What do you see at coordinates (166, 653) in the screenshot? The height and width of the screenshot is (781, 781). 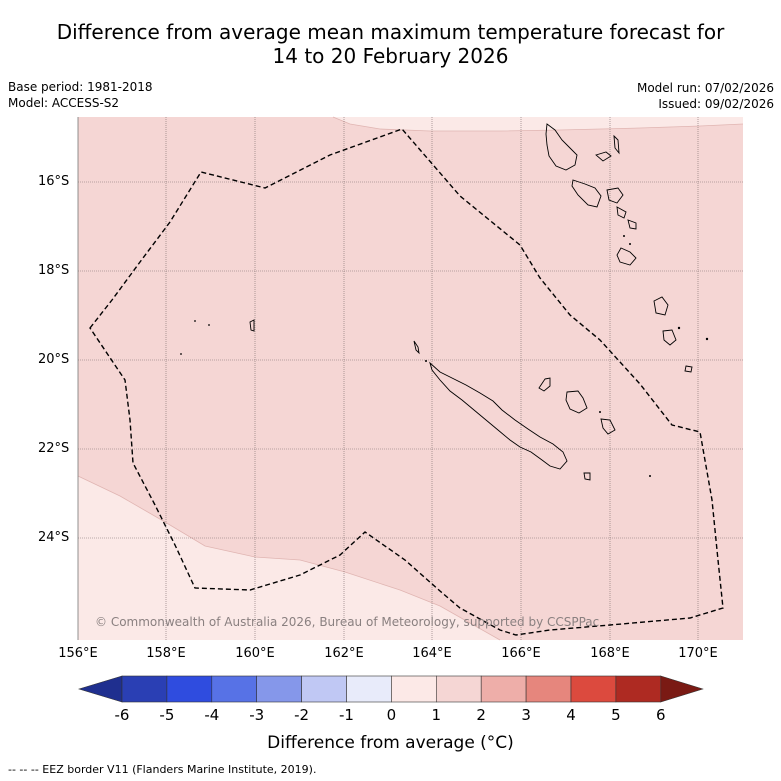 I see `lon-label-158e: 158°E` at bounding box center [166, 653].